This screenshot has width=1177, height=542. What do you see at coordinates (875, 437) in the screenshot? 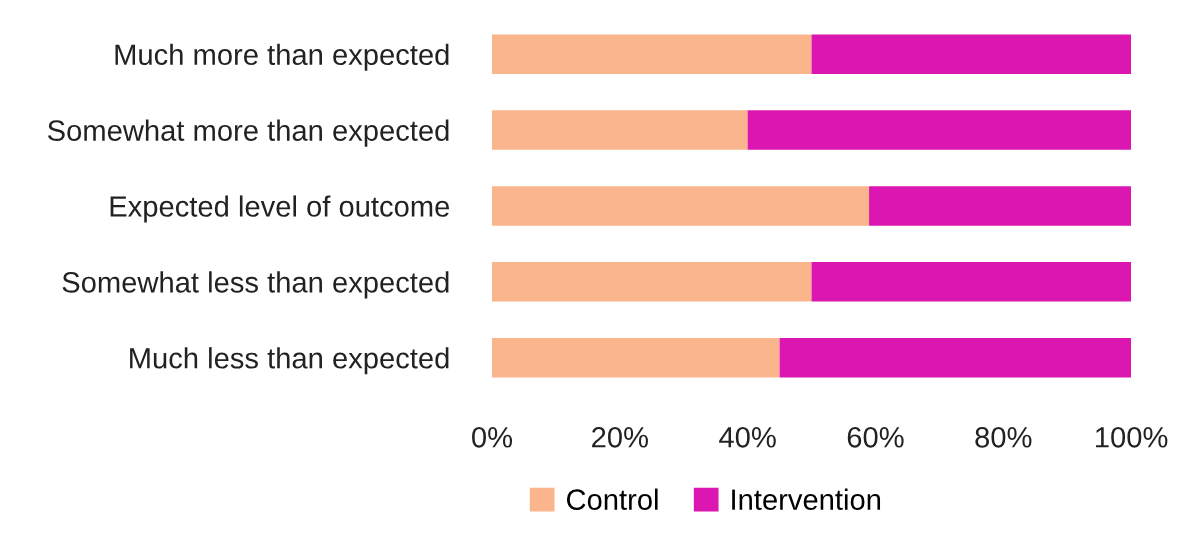
I see `x-tick-label: 60%` at bounding box center [875, 437].